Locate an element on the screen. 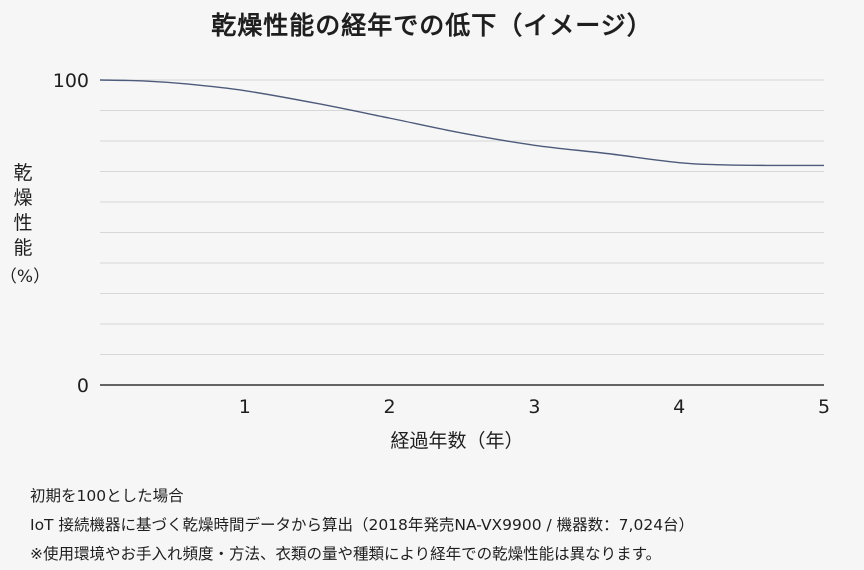  x-tick-label: 1 is located at coordinates (245, 407).